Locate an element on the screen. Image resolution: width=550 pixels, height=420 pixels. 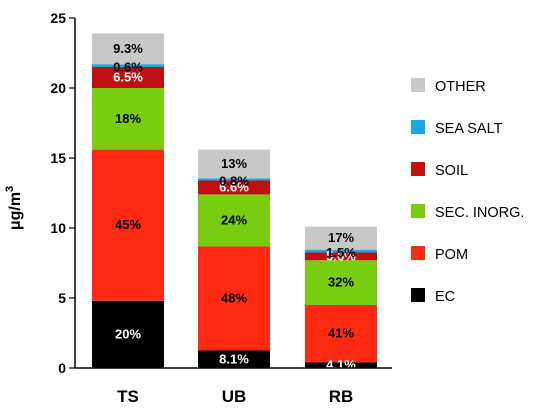
data-label-ub-pom: 48% is located at coordinates (234, 297).